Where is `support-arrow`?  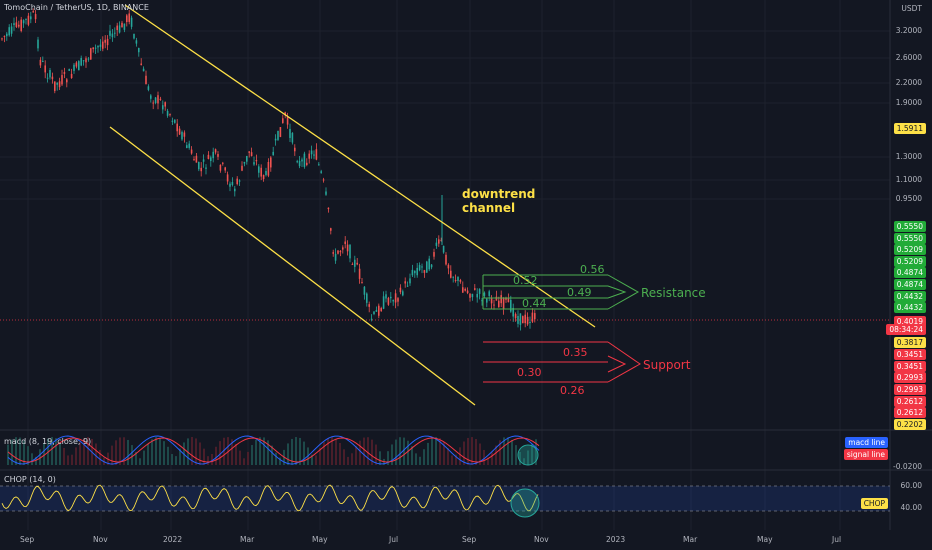 support-arrow is located at coordinates (624, 362).